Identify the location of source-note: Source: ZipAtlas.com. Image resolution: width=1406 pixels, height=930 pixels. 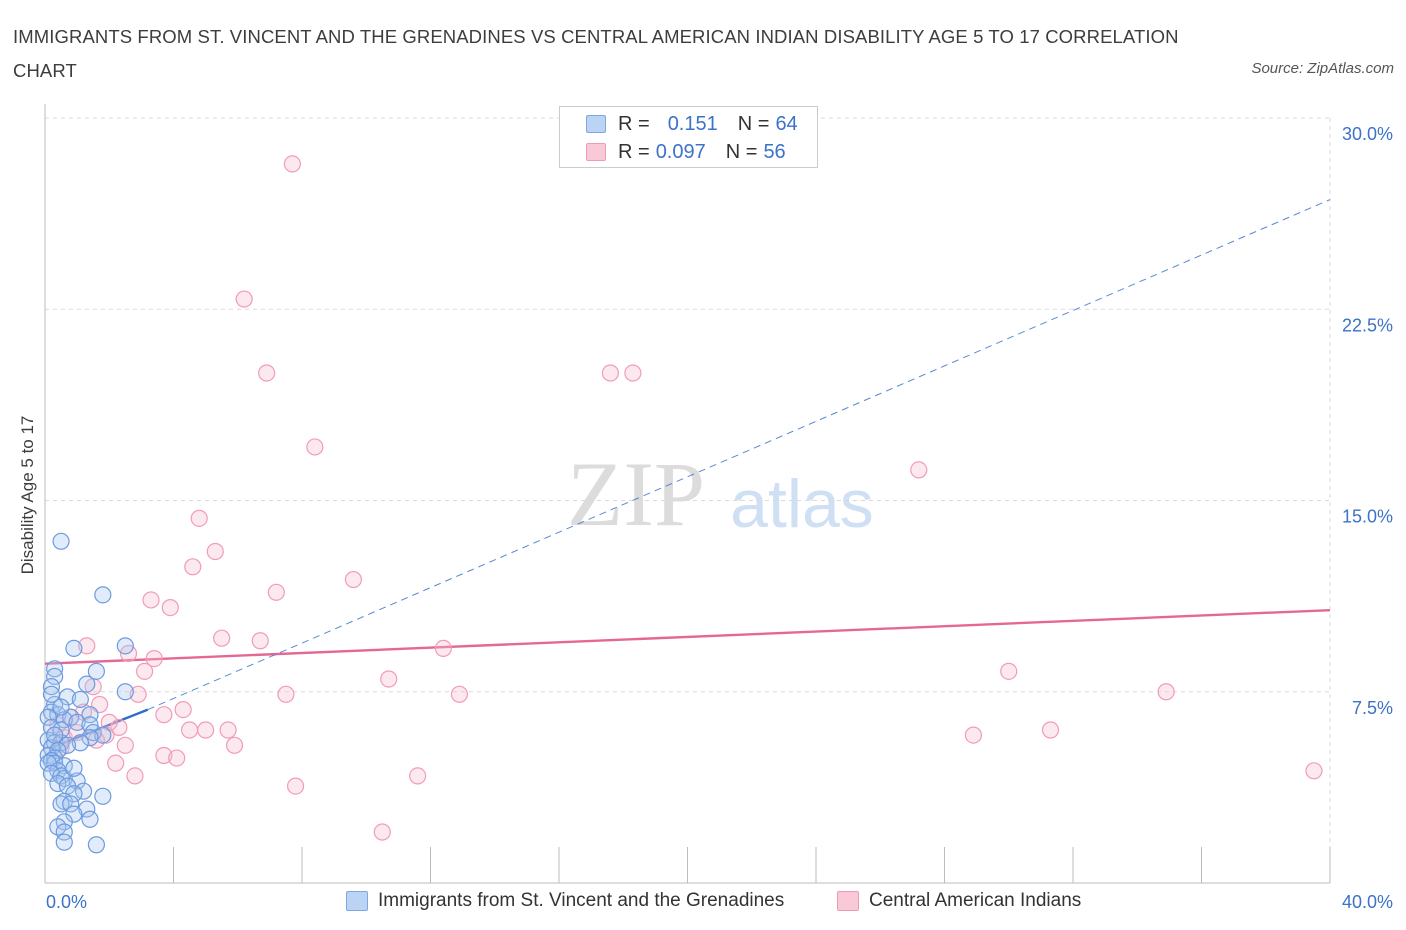
(1322, 68).